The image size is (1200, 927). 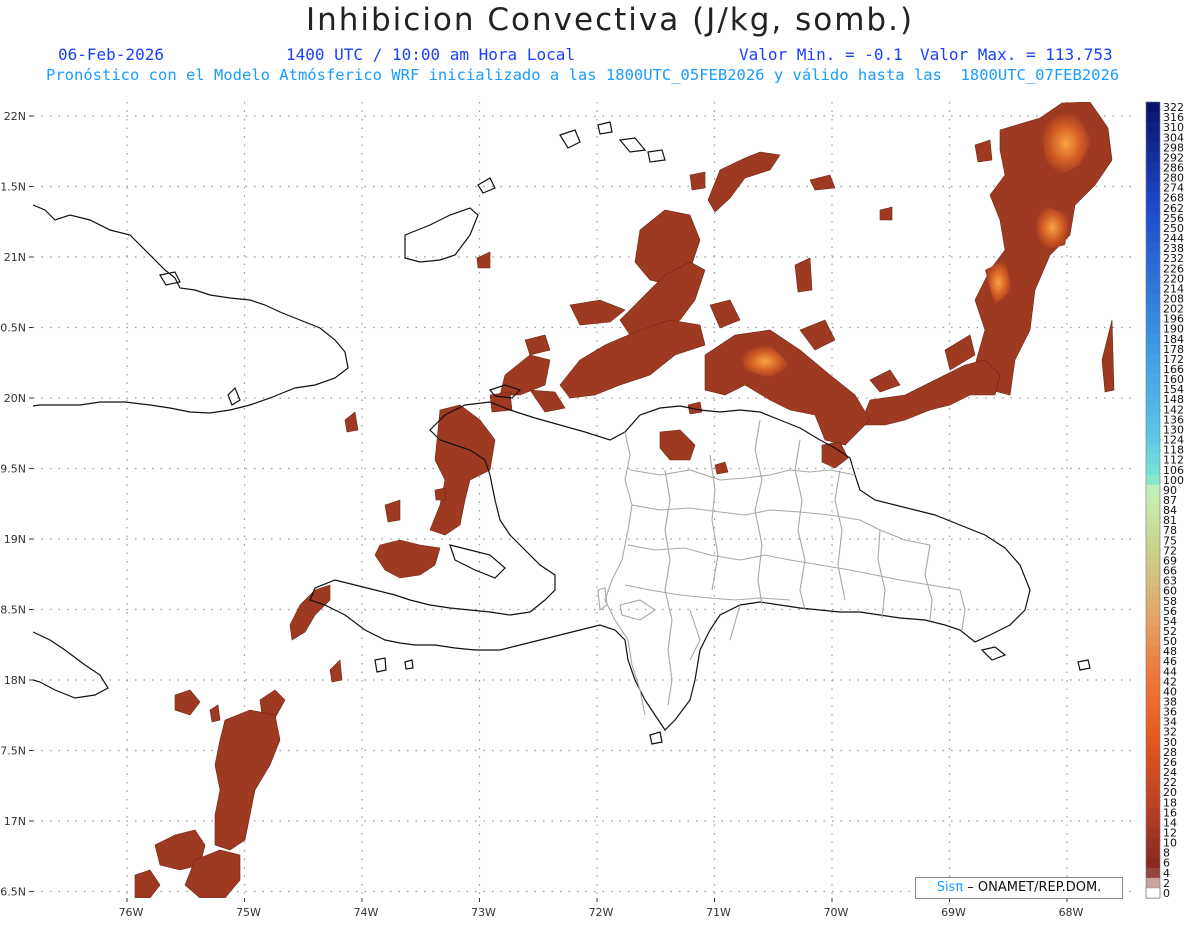 What do you see at coordinates (1173, 248) in the screenshot?
I see `colorbar-label: 238` at bounding box center [1173, 248].